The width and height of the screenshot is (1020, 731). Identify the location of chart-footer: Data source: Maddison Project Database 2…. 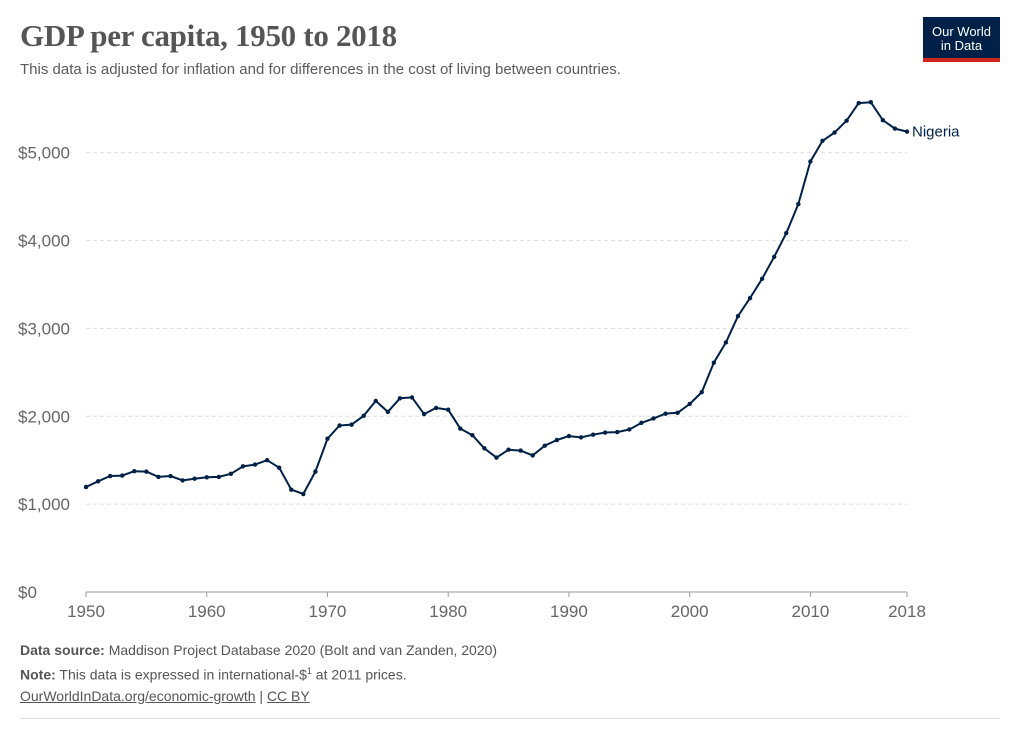
(258, 673).